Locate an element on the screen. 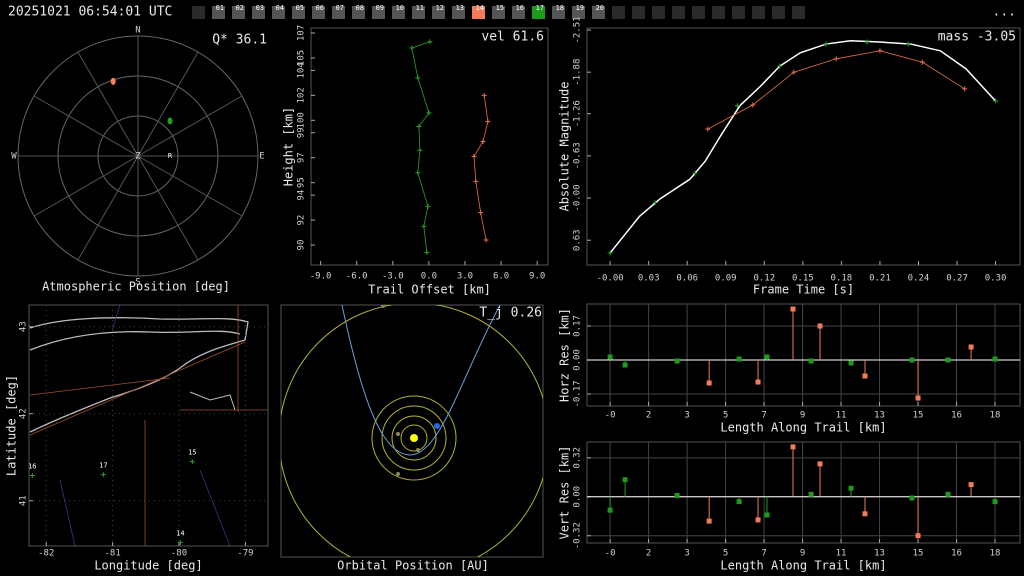 Image resolution: width=1024 pixels, height=576 pixels. frame-label: 14 is located at coordinates (480, 8).